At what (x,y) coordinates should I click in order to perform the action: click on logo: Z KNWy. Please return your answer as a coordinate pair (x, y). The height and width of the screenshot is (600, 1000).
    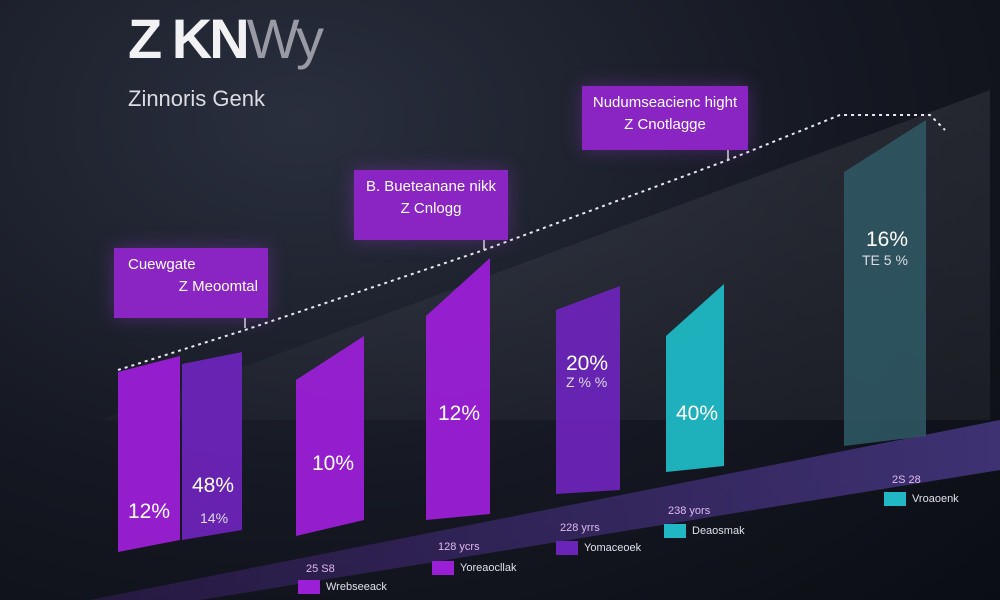
    Looking at the image, I should click on (226, 38).